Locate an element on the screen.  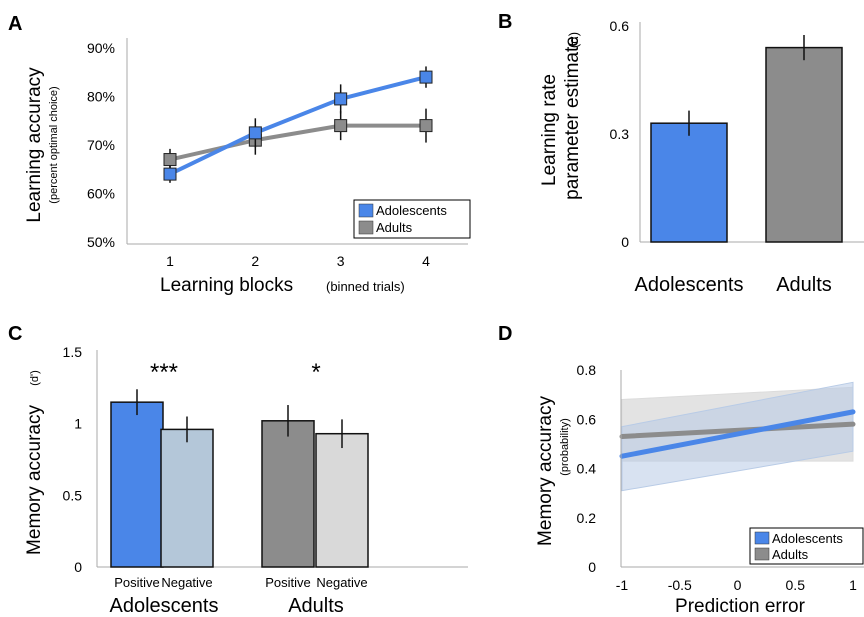
panel-d-legend-swatch-adults is located at coordinates (762, 554).